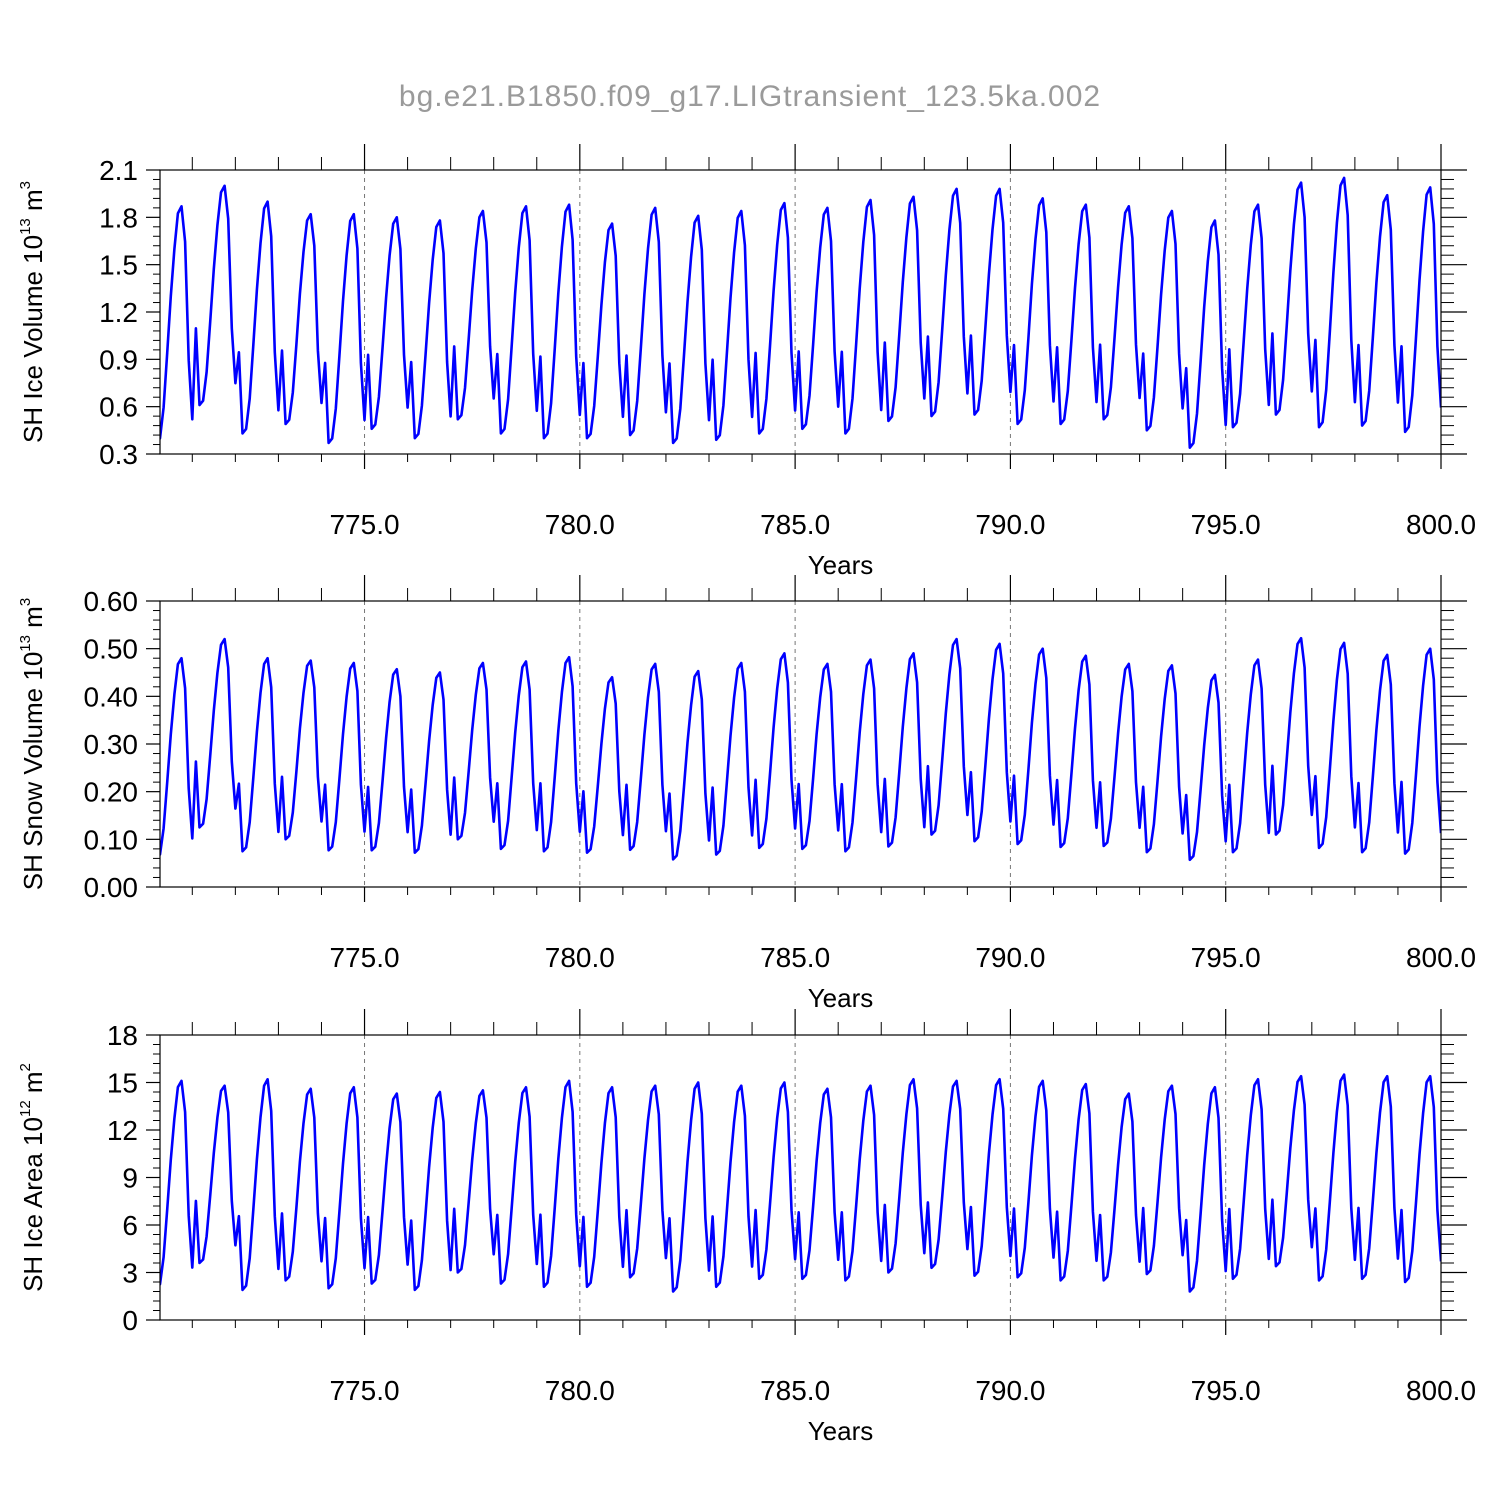 Image resolution: width=1500 pixels, height=1500 pixels. Describe the element at coordinates (111, 744) in the screenshot. I see `y-tick-label: 0.30` at that location.